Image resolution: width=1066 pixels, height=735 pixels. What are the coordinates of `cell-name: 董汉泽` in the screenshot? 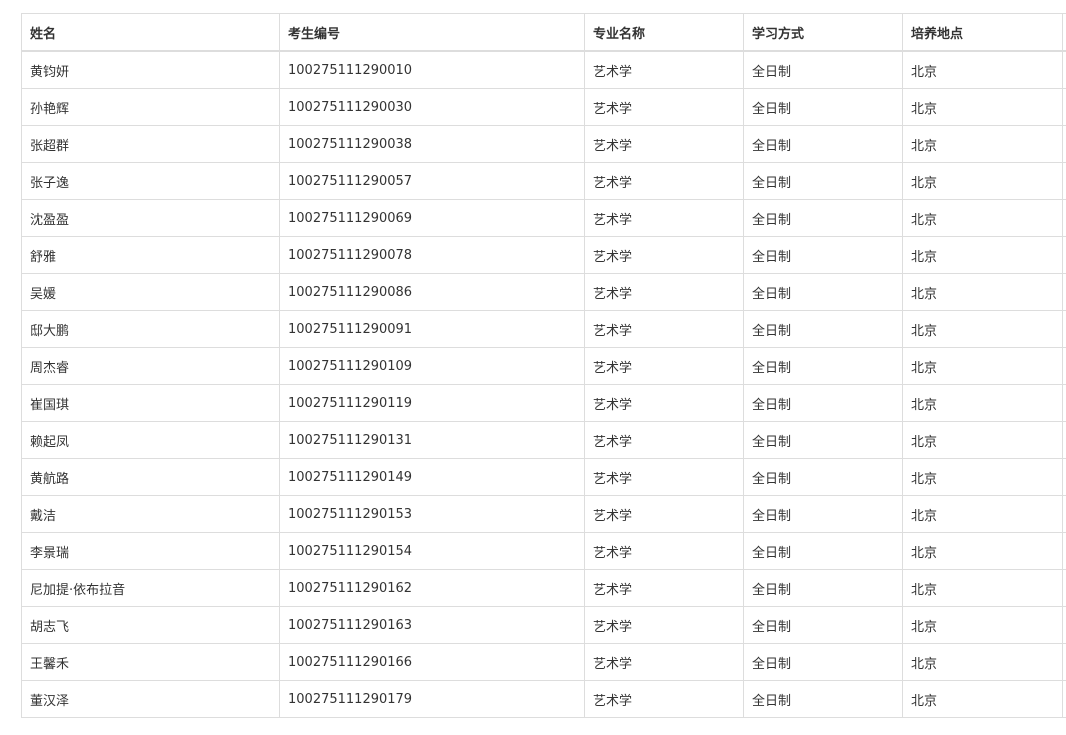 It's located at (150, 699).